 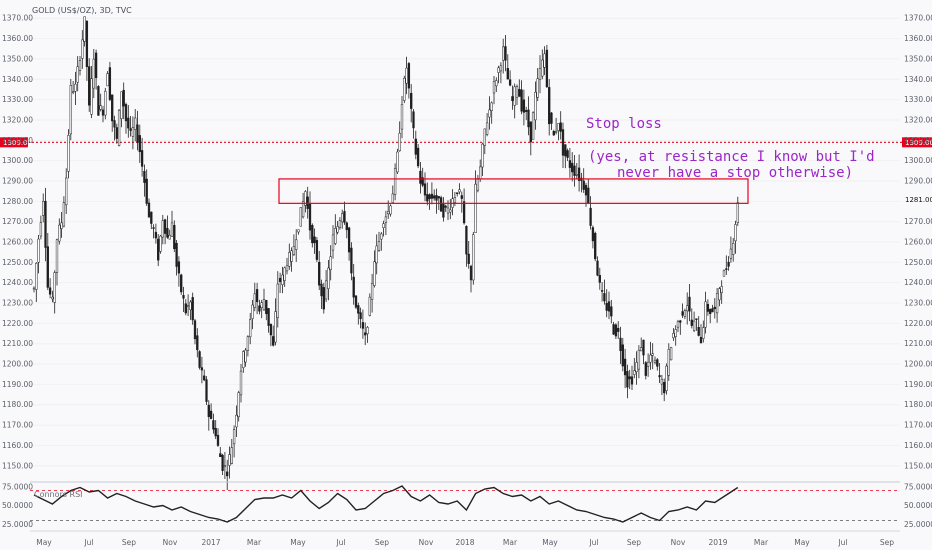 I want to click on rsi-tick-label-left: 25.0000, so click(x=17, y=524).